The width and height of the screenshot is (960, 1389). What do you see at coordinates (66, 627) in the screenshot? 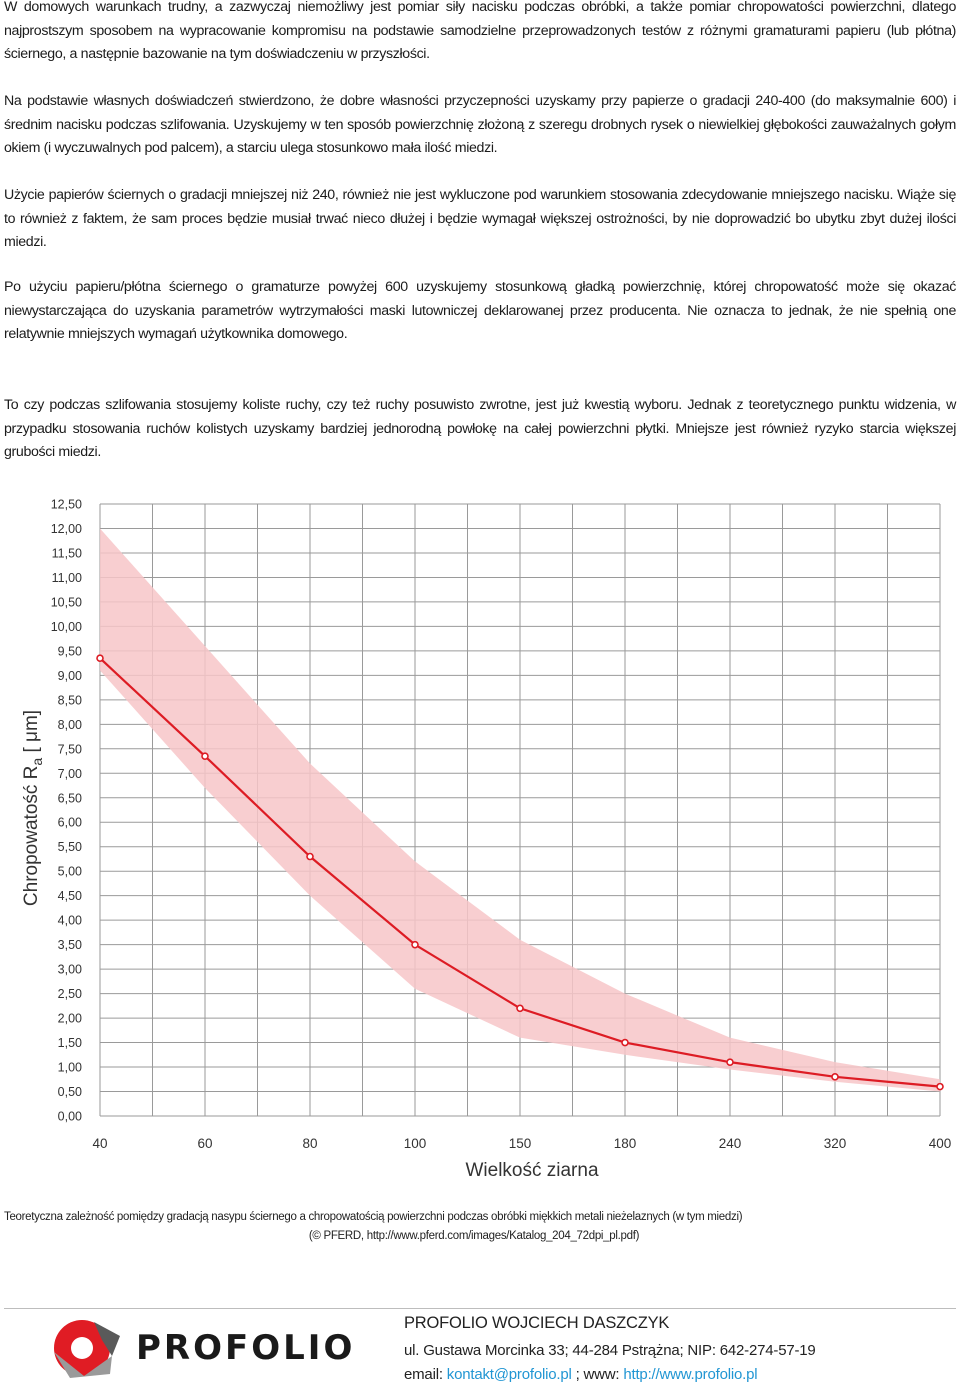
I see `y-tick-label: 10,00` at bounding box center [66, 627].